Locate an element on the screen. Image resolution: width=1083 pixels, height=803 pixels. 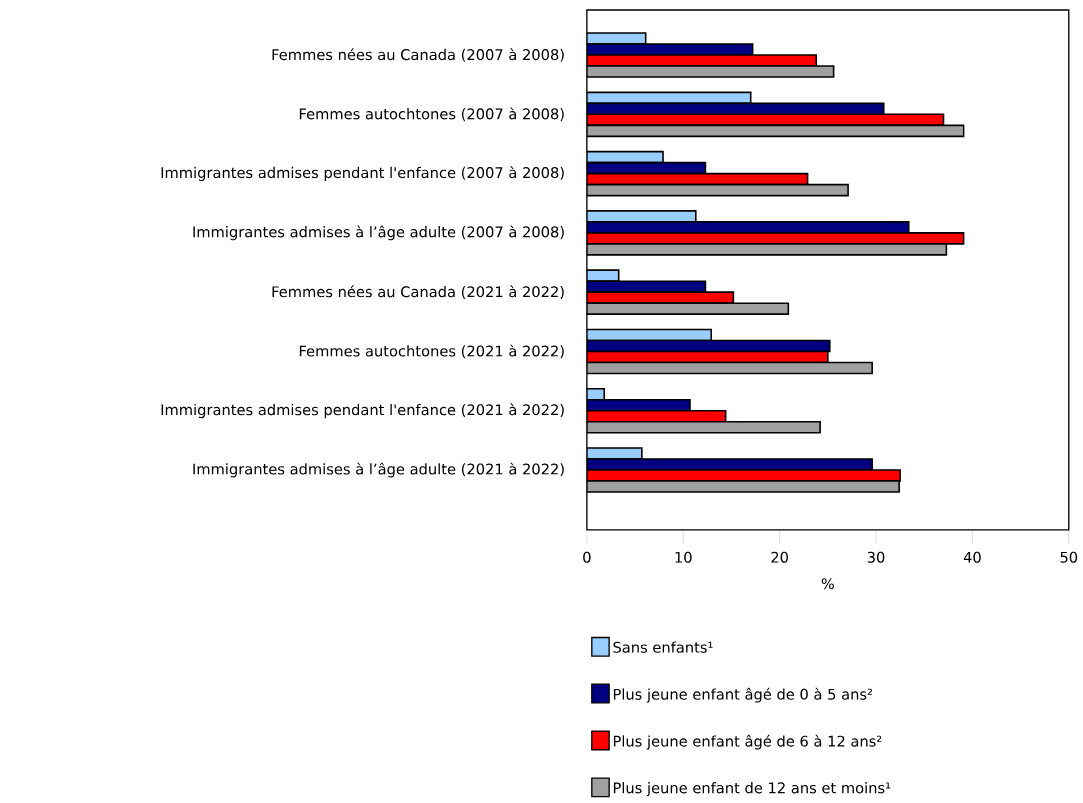
x-axis-title: % is located at coordinates (827, 584).